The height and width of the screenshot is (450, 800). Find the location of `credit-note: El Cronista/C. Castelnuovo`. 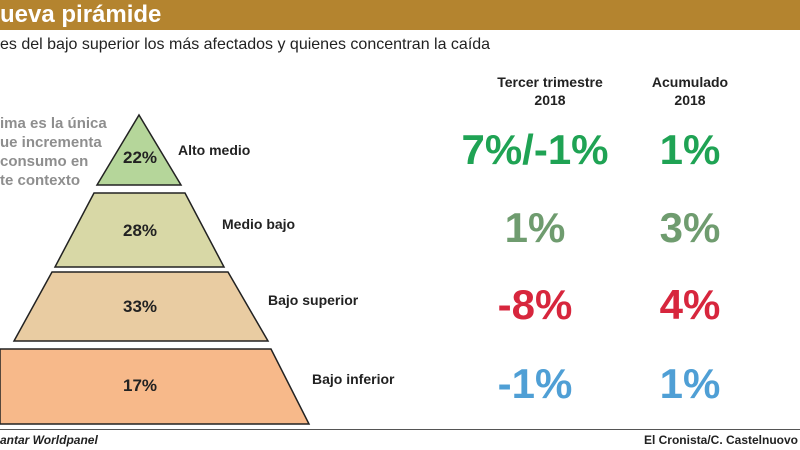

credit-note: El Cronista/C. Castelnuovo is located at coordinates (720, 440).